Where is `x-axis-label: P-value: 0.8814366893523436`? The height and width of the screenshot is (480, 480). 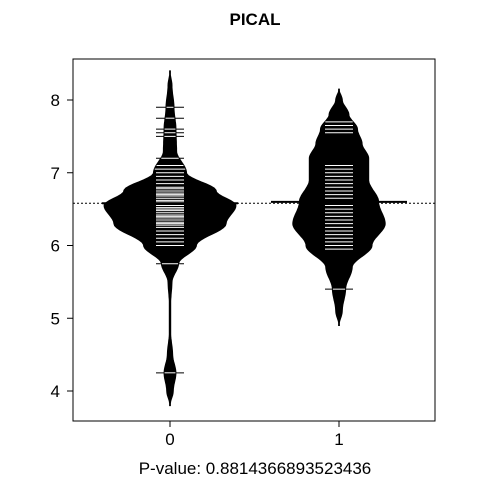 x-axis-label: P-value: 0.8814366893523436 is located at coordinates (255, 468).